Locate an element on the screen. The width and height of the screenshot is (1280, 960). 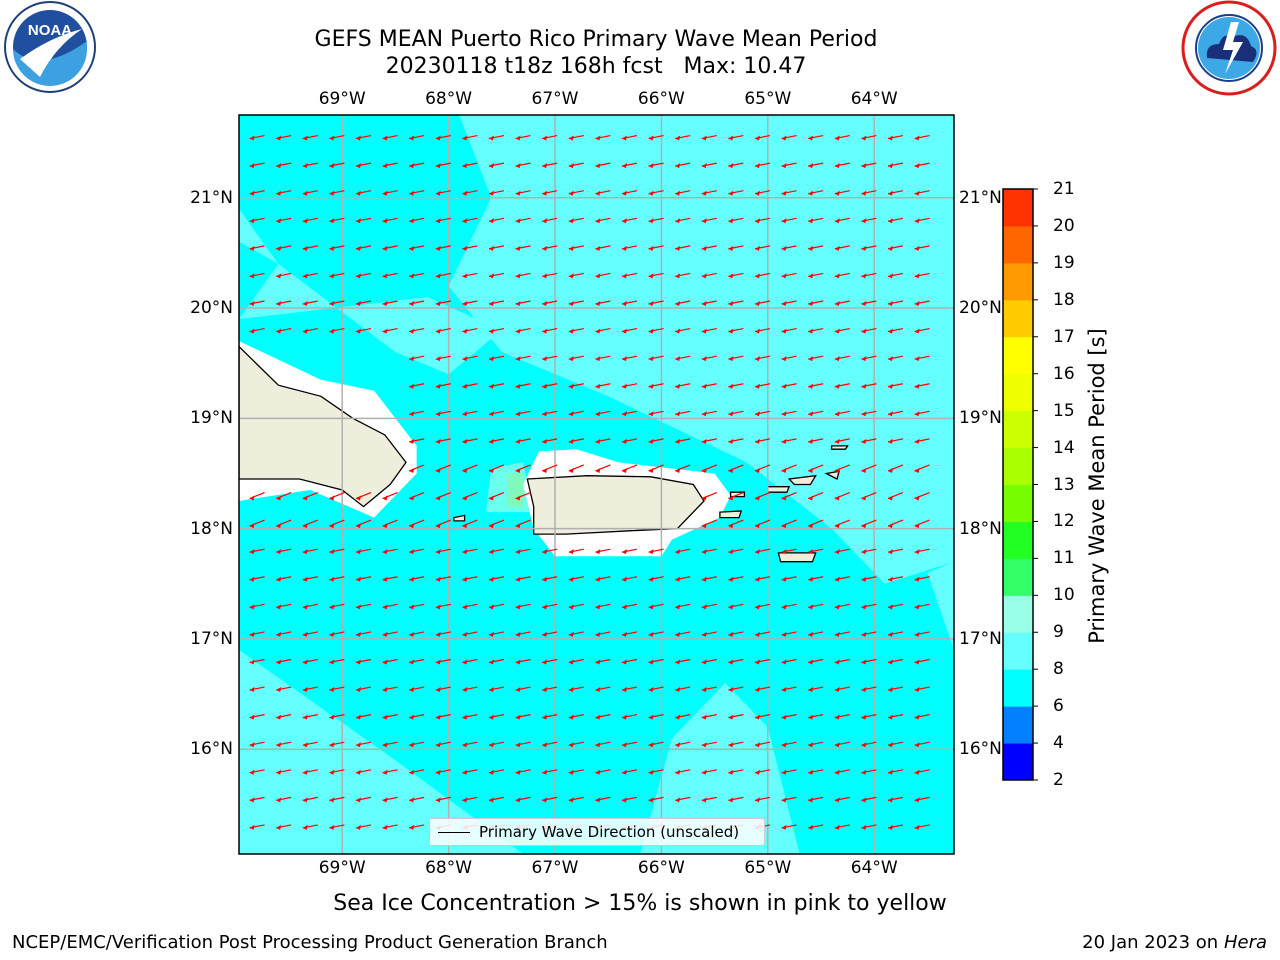
colorbar-tick-label: 8 is located at coordinates (1058, 669).